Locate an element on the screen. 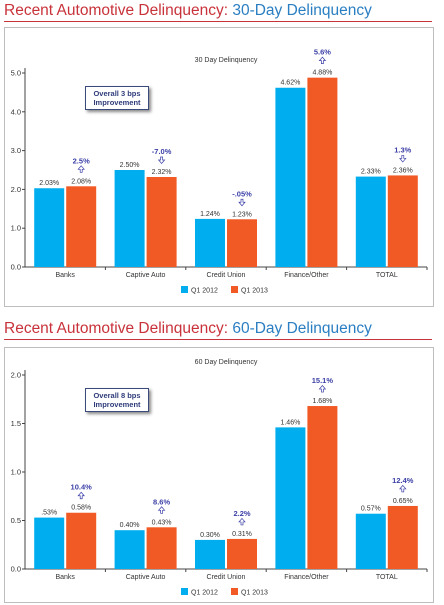 This screenshot has width=444, height=605. y-tick-label: 0.0 is located at coordinates (16, 569).